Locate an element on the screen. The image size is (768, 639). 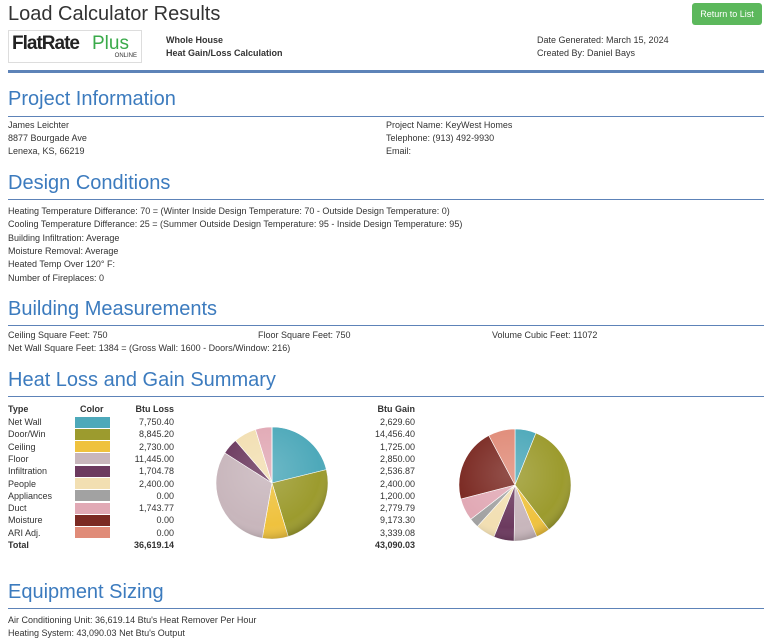
pie-charts is located at coordinates (393, 484).